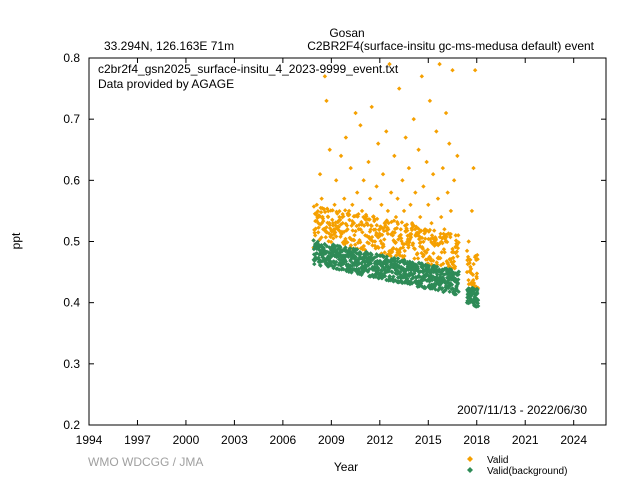 This screenshot has width=640, height=480. I want to click on y-tick-label: 0.3, so click(71, 364).